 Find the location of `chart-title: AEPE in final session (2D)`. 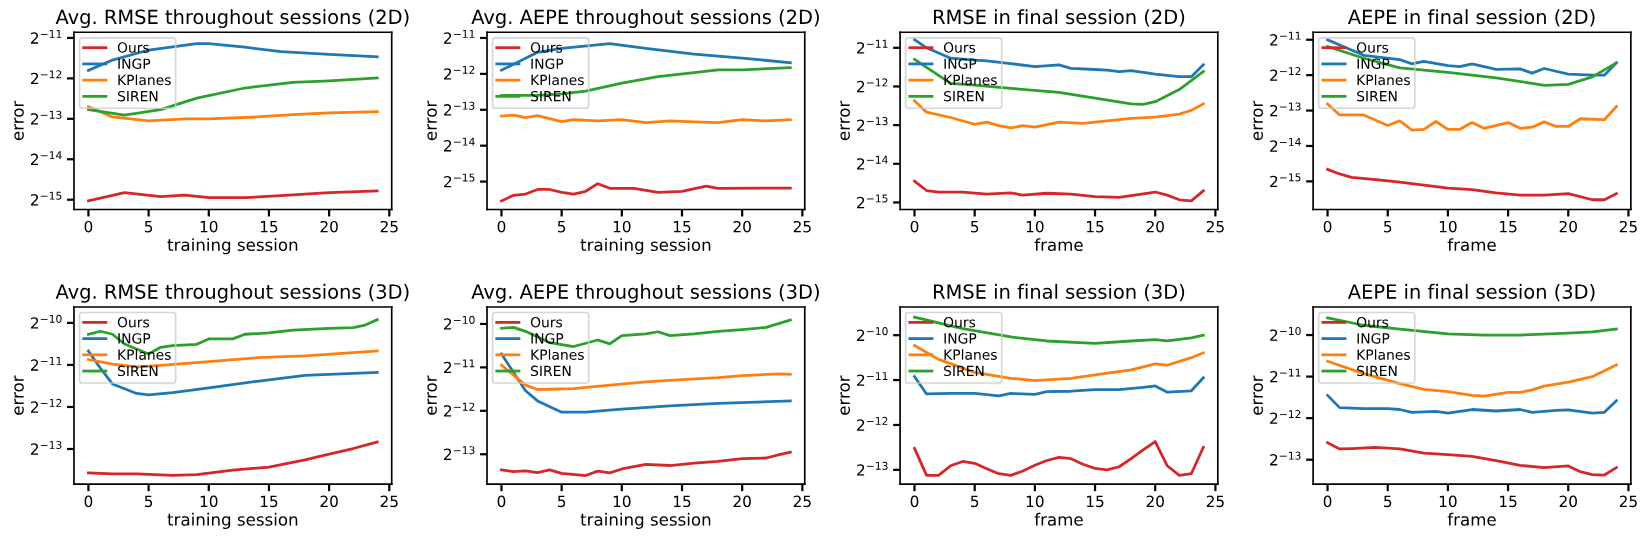

chart-title: AEPE in final session (2D) is located at coordinates (1471, 18).